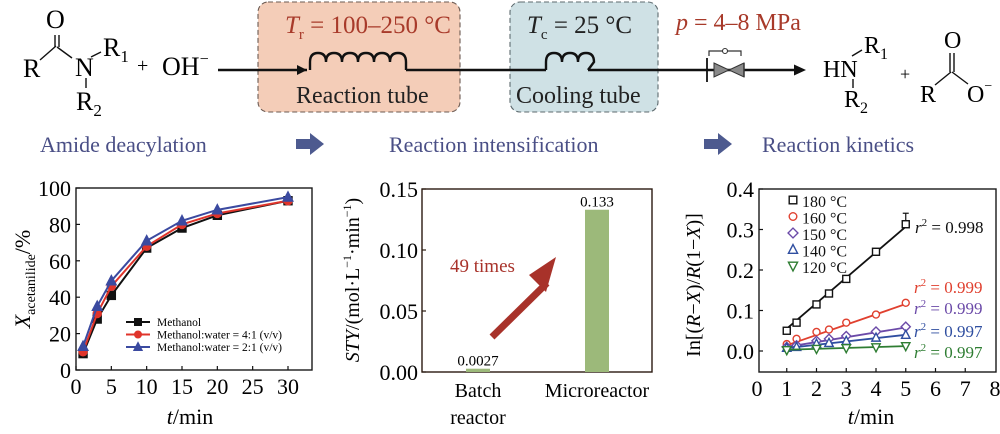 The image size is (1000, 434). What do you see at coordinates (694, 285) in the screenshot?
I see `chart-kinetics-ylabel: In[(R−X)/R(1−X)]` at bounding box center [694, 285].